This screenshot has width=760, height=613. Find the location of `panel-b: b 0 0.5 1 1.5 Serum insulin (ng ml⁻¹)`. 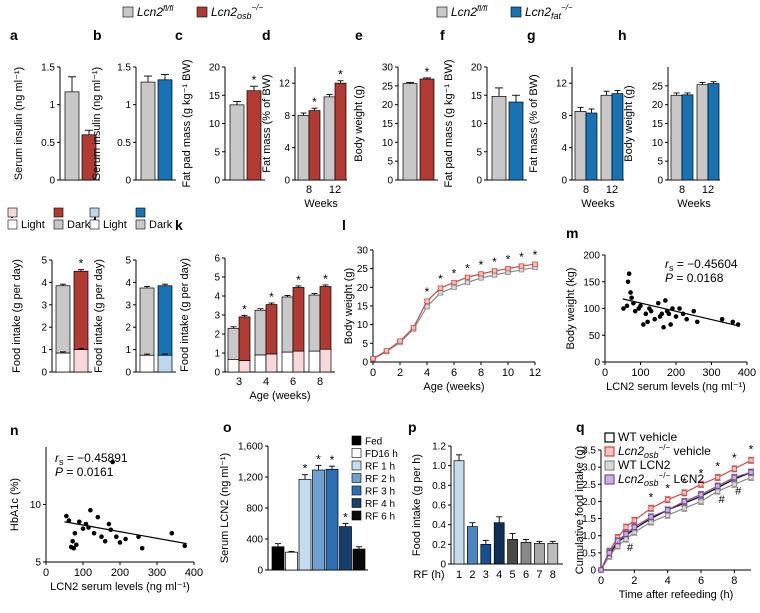

panel-b: b 0 0.5 1 1.5 Serum insulin (ng ml⁻¹) is located at coordinates (133, 107).